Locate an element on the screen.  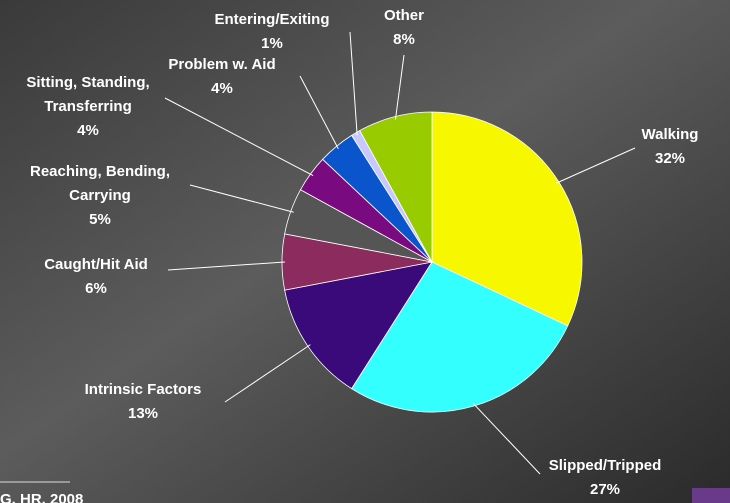
slice-label: Caught/Hit Aid is located at coordinates (96, 264).